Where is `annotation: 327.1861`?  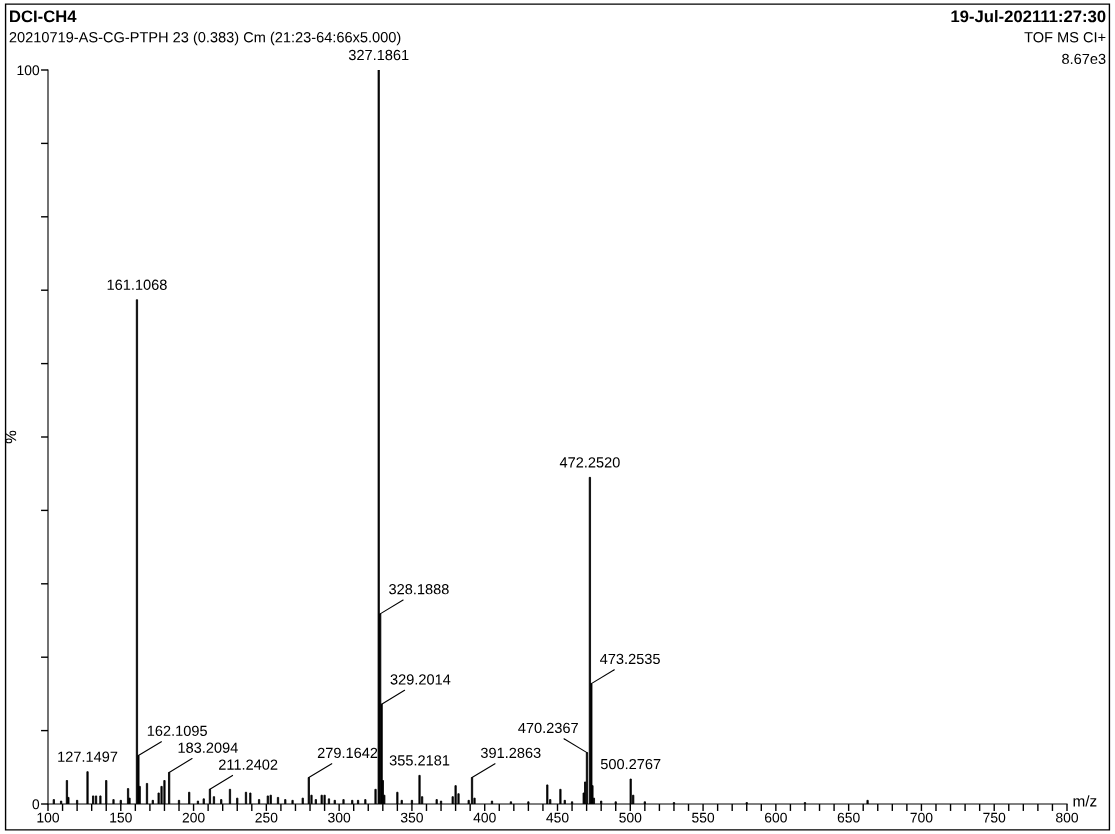 annotation: 327.1861 is located at coordinates (378, 55).